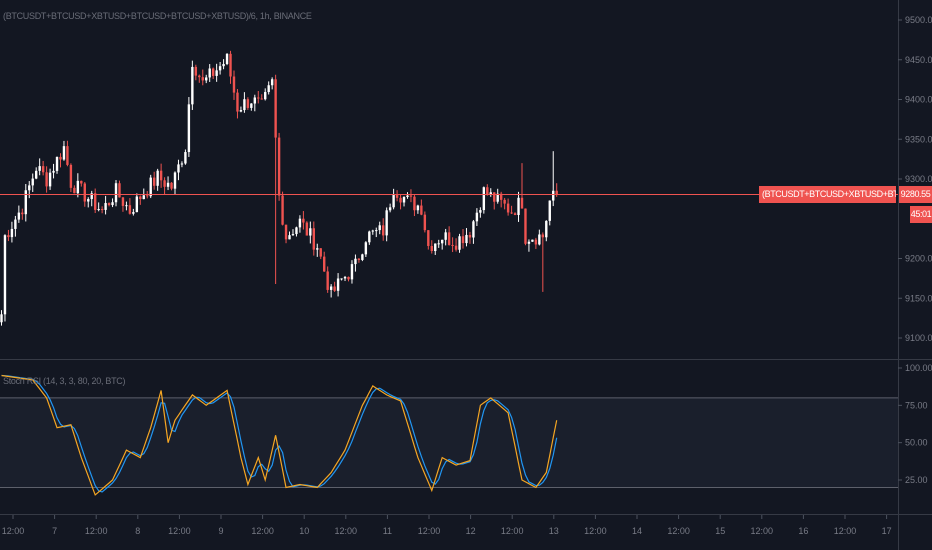  Describe the element at coordinates (915, 424) in the screenshot. I see `stoch-axis: 100.00 75.00 50.00 25.00` at that location.